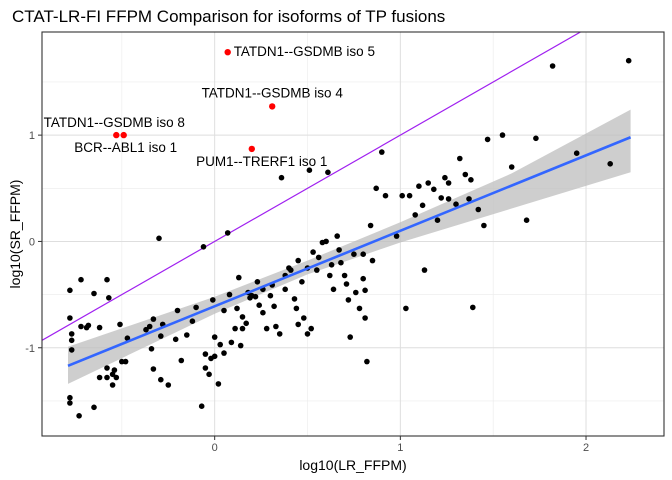  Describe the element at coordinates (400, 448) in the screenshot. I see `x-tick-label: 1` at that location.